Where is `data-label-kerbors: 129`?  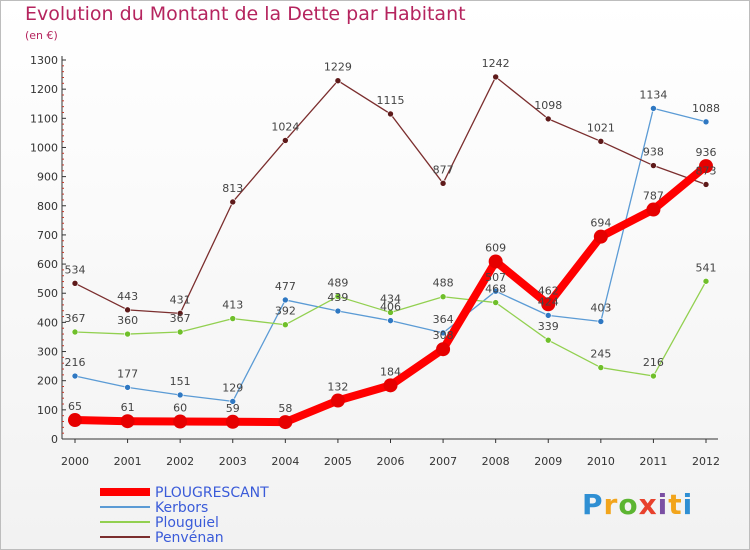 data-label-kerbors: 129 is located at coordinates (232, 387).